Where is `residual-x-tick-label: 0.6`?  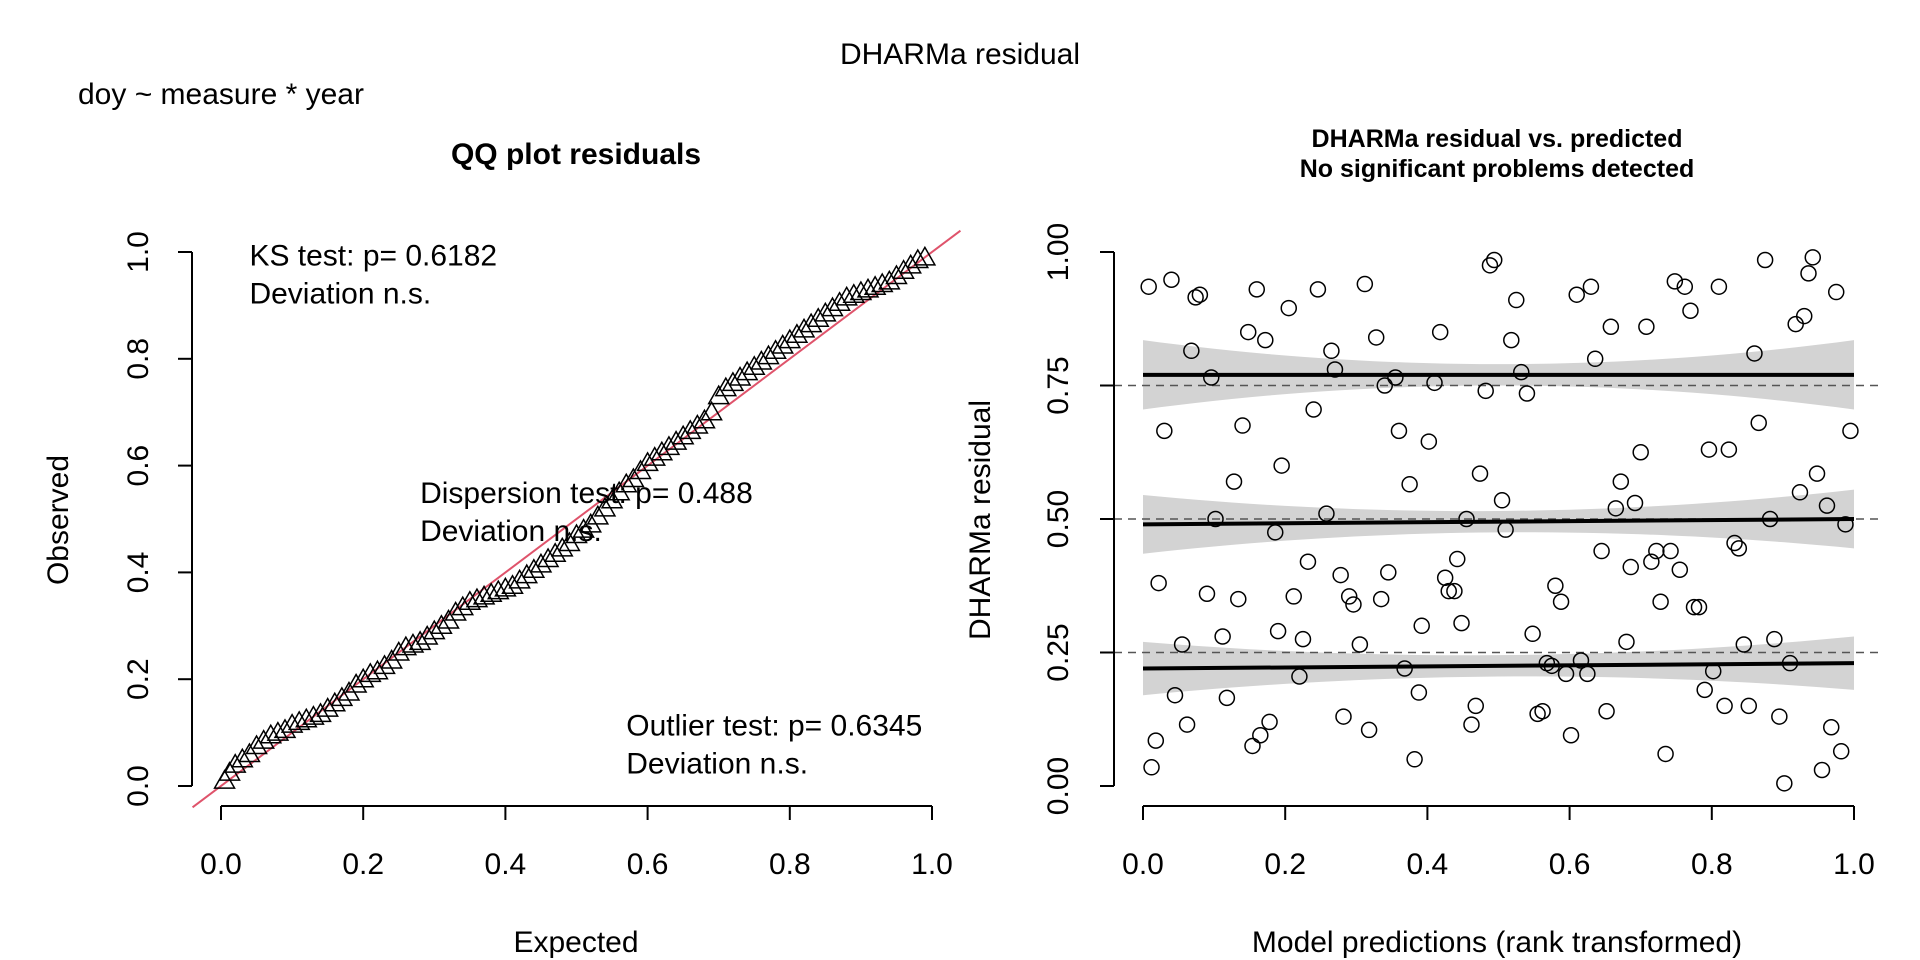 residual-x-tick-label: 0.6 is located at coordinates (1570, 864).